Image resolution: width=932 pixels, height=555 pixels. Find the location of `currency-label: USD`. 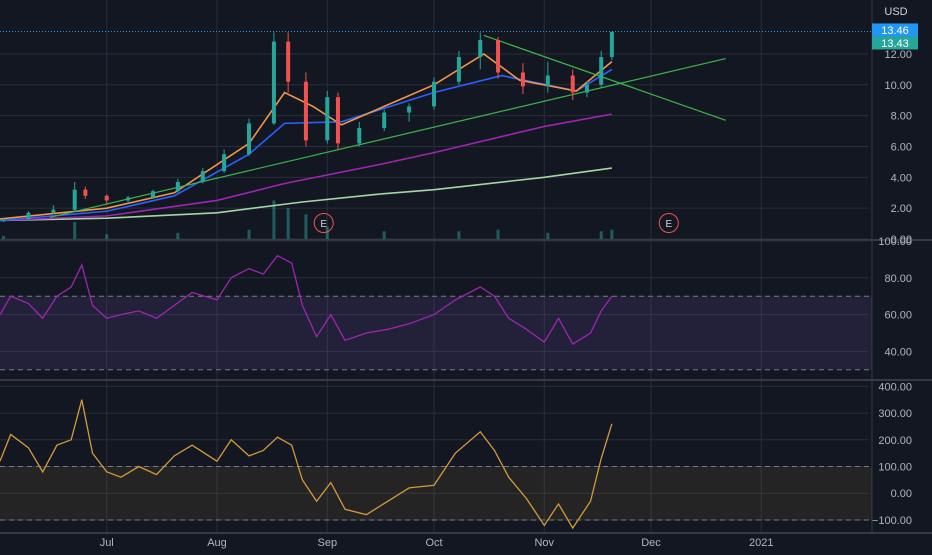

currency-label: USD is located at coordinates (895, 12).